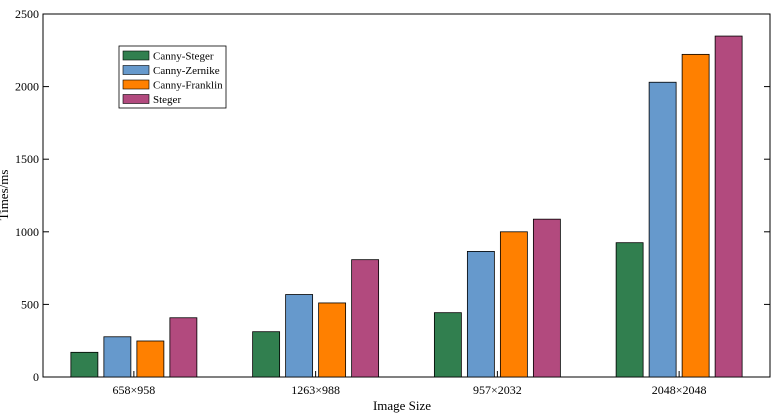 This screenshot has width=780, height=418. What do you see at coordinates (183, 57) in the screenshot?
I see `legend-label: Canny-Steger` at bounding box center [183, 57].